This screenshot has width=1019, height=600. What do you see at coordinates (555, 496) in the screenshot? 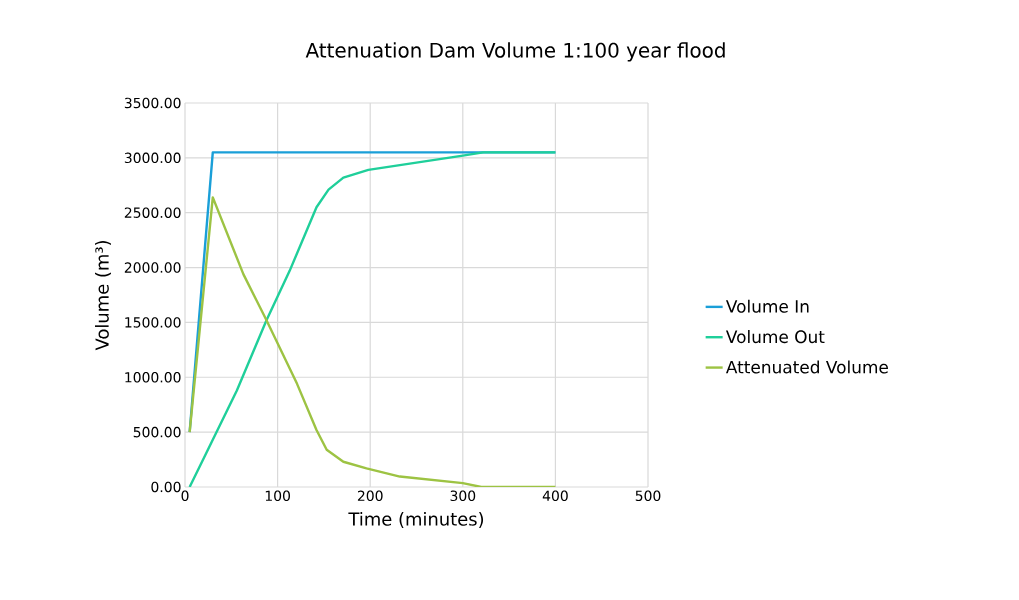
I see `x-tick-label: 400` at bounding box center [555, 496].